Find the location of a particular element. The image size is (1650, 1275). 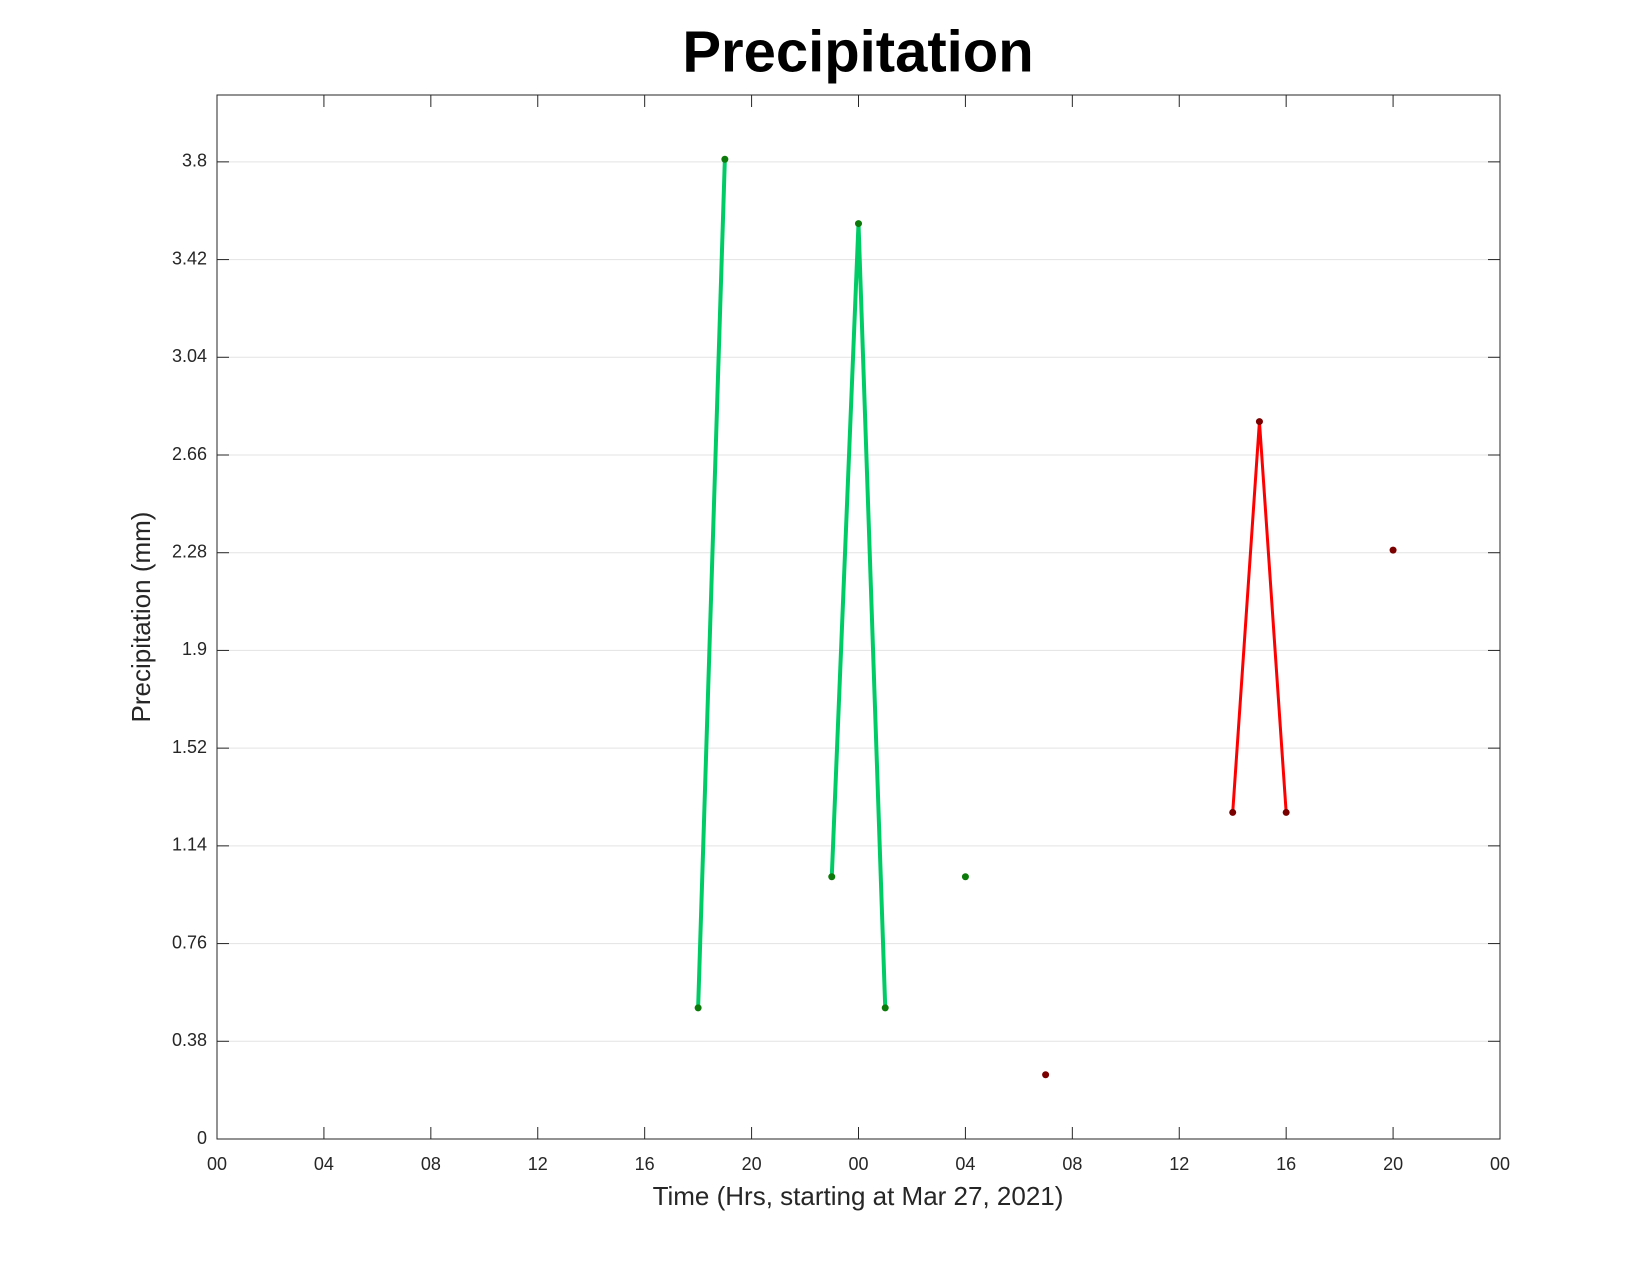

y-tick-label: 3.8 is located at coordinates (194, 161).